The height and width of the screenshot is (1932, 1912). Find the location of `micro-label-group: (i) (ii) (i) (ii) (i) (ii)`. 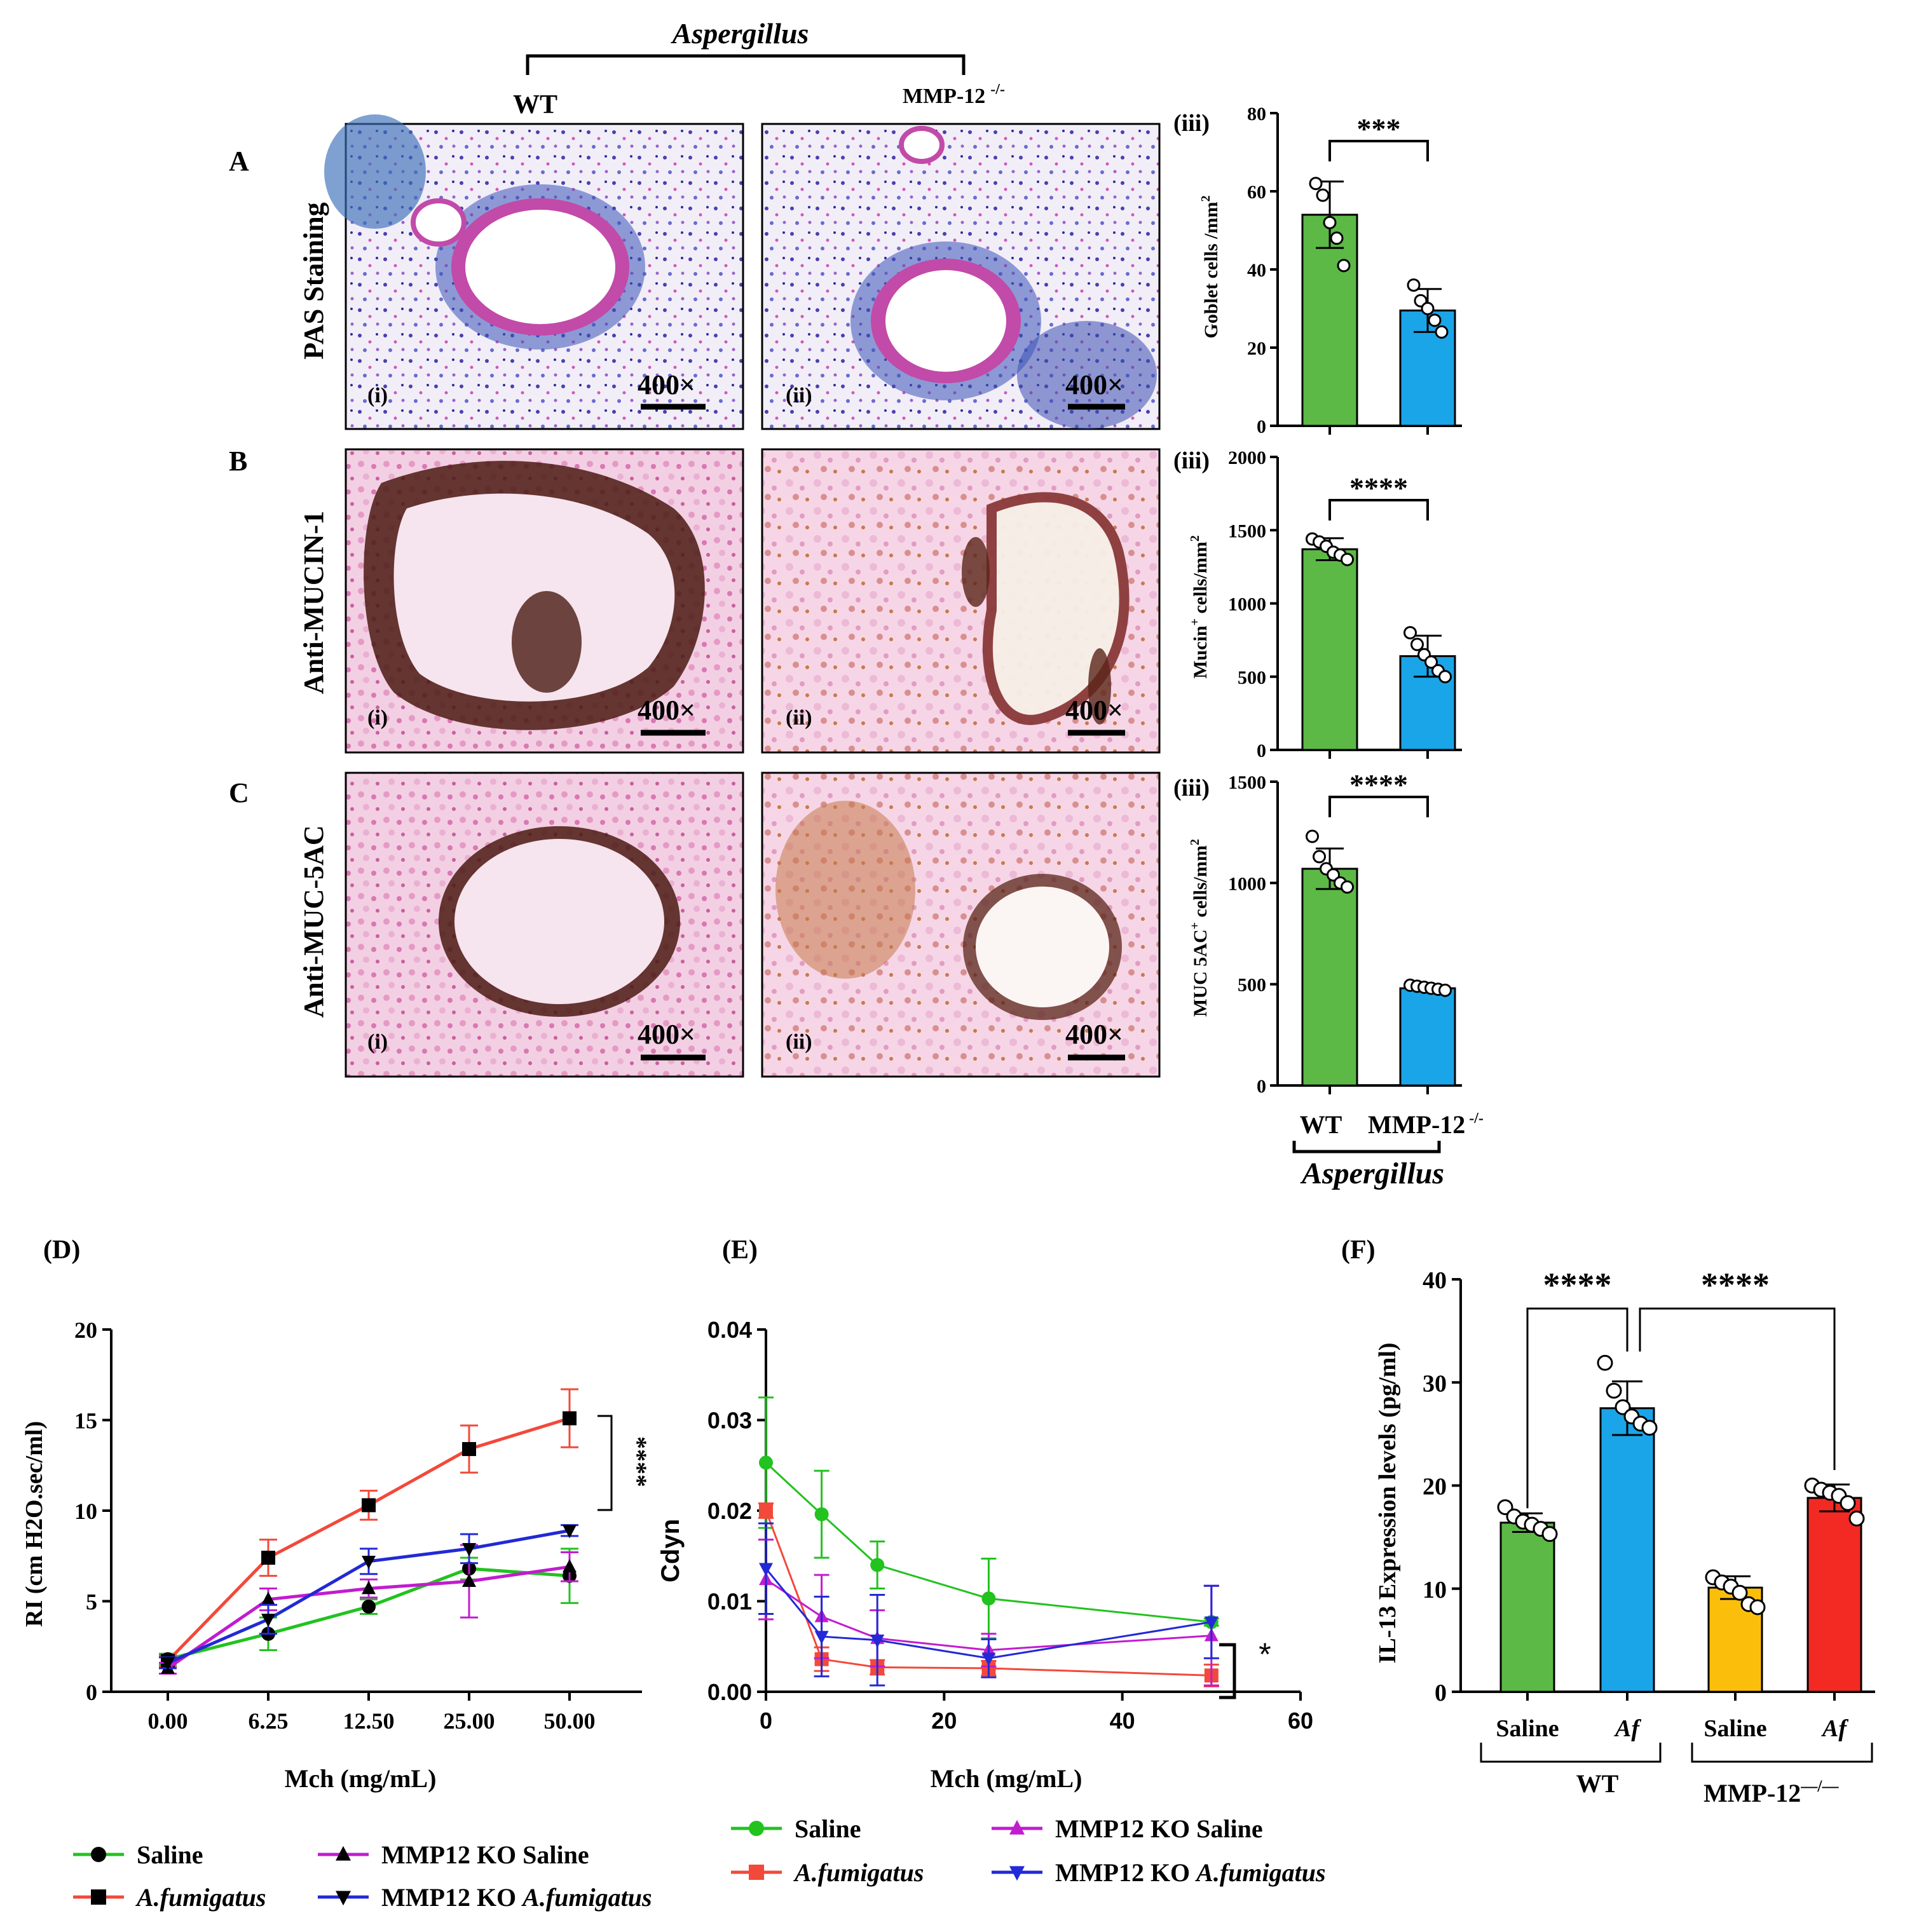

micro-label-group: (i) (ii) (i) (ii) (i) (ii) is located at coordinates (589, 719).